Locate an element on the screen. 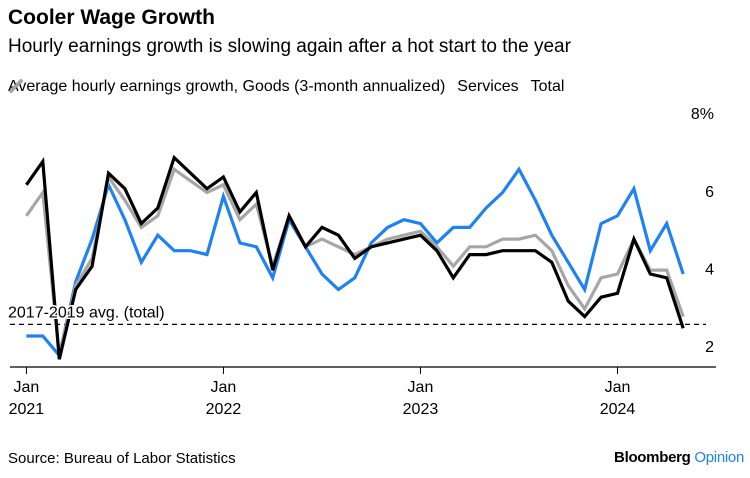  legend-swatch-line is located at coordinates (16, 86).